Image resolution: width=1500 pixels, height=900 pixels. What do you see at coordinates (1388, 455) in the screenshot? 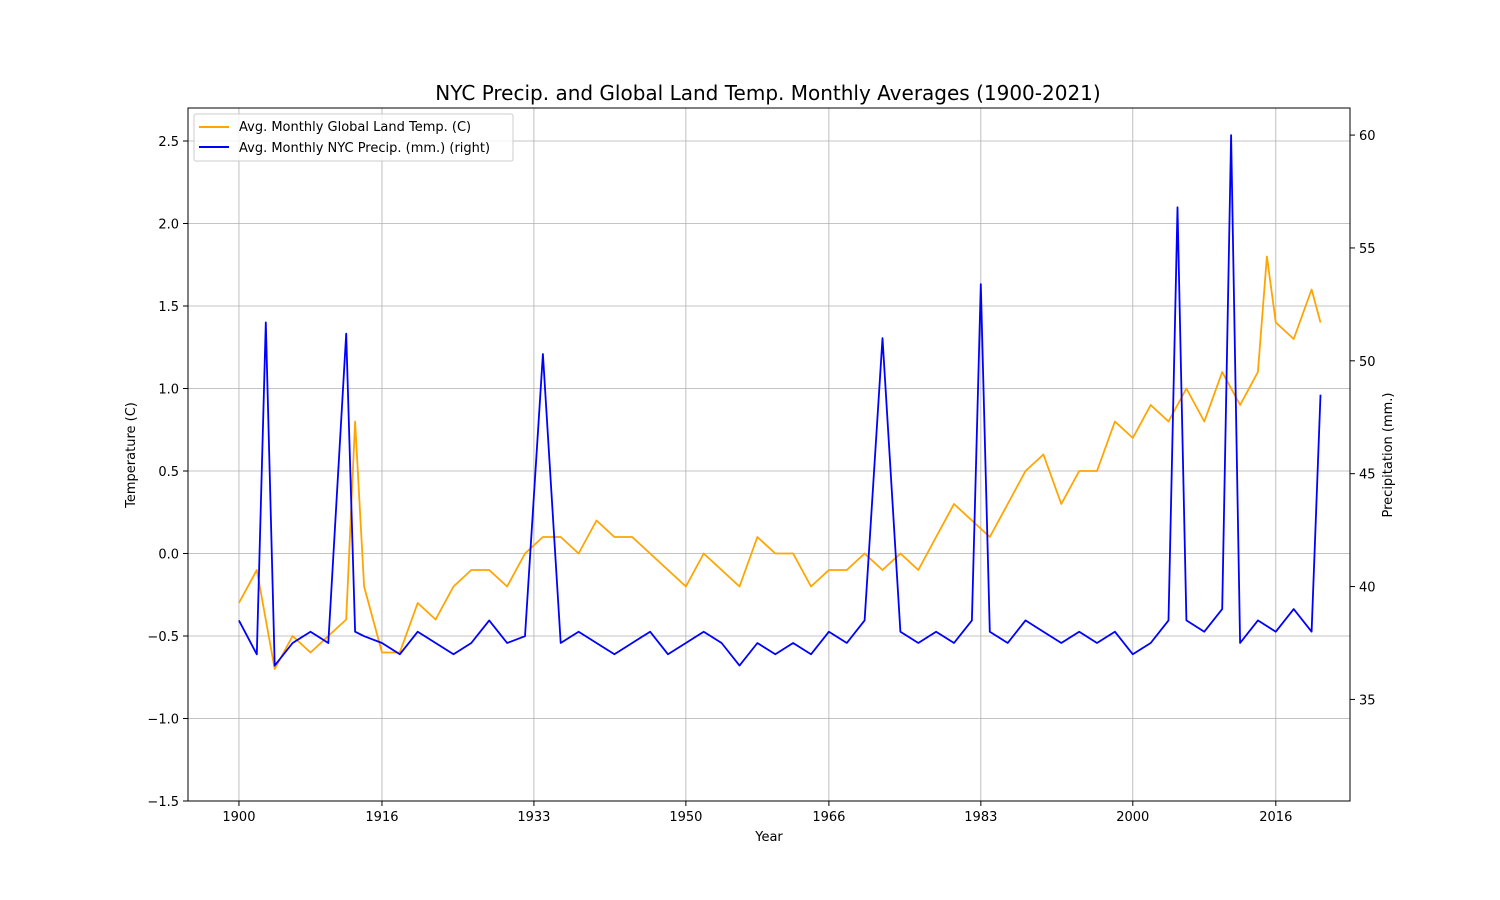
I see `y-axis-right-label: Precipitation (mm.)` at bounding box center [1388, 455].